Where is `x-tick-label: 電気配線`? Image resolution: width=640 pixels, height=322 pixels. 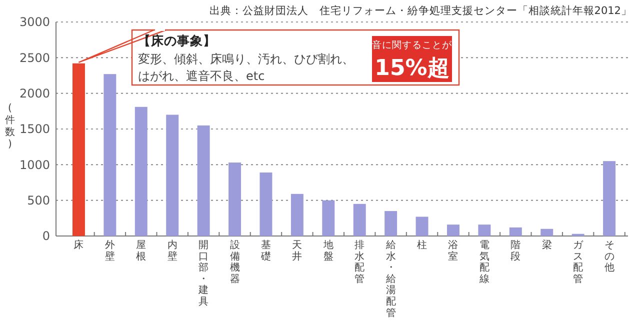
x-tick-label: 電気配線 is located at coordinates (484, 262).